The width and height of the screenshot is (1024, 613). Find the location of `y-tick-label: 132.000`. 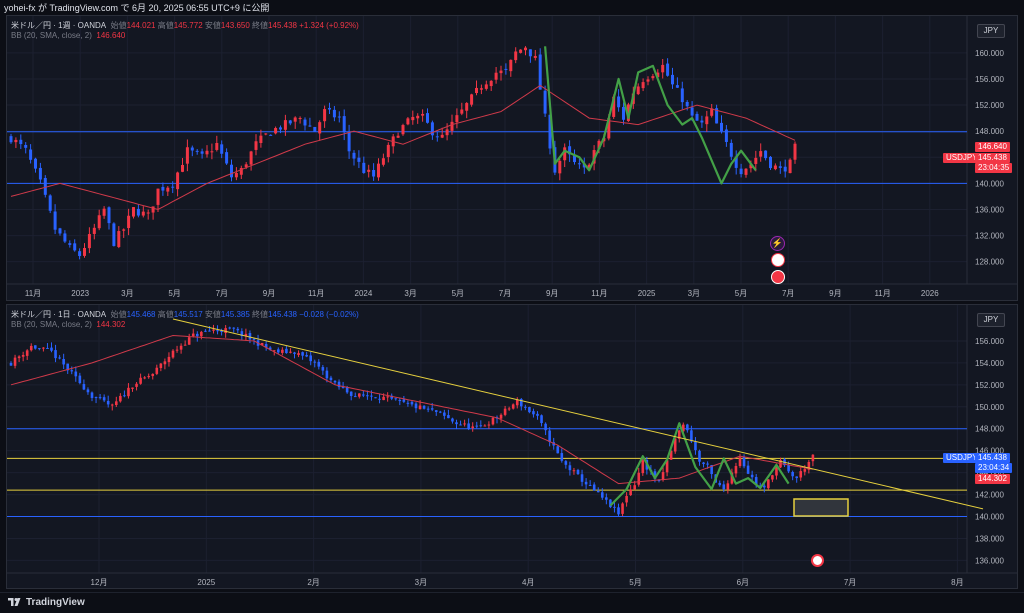

y-tick-label: 132.000 is located at coordinates (989, 236).